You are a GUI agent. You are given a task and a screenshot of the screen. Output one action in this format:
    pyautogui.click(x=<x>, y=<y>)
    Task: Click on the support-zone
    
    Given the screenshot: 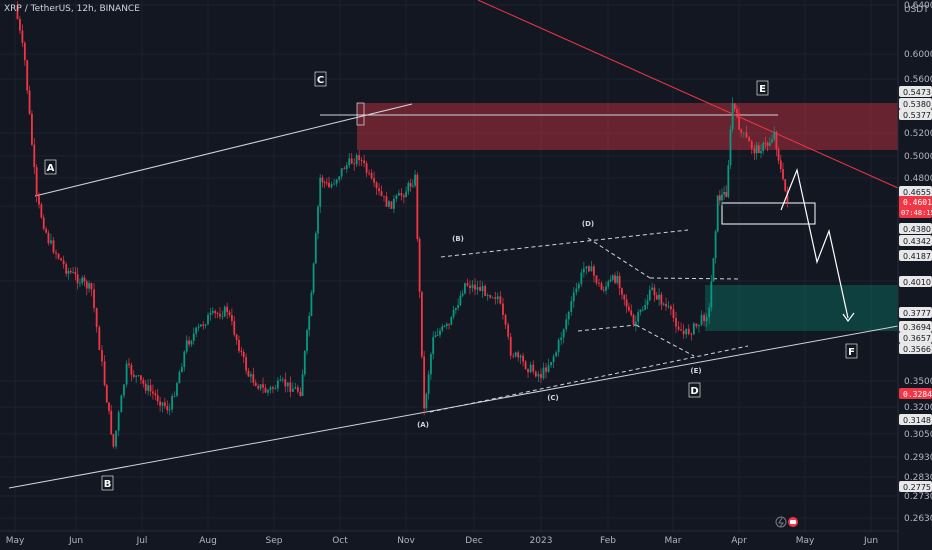 What is the action you would take?
    pyautogui.click(x=801, y=308)
    